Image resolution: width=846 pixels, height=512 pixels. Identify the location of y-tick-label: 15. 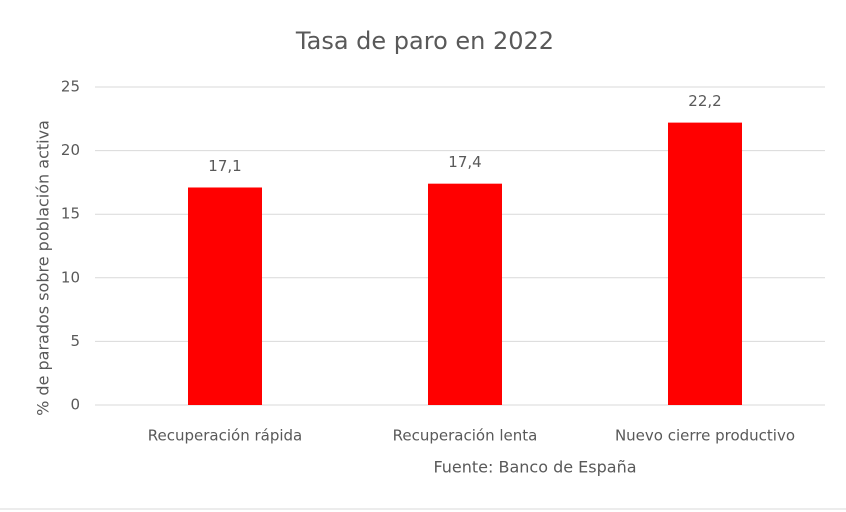
(70, 214).